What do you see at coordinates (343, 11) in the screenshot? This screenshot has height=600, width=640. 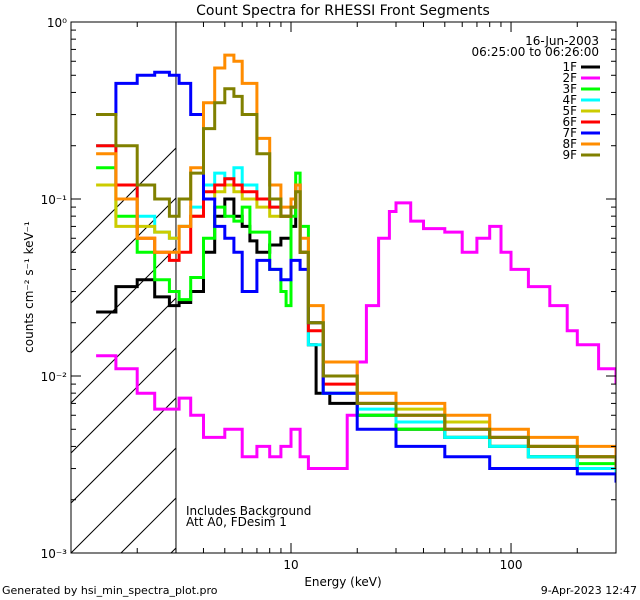 I see `chart-title: Count Spectra for RHESSI Front Segments` at bounding box center [343, 11].